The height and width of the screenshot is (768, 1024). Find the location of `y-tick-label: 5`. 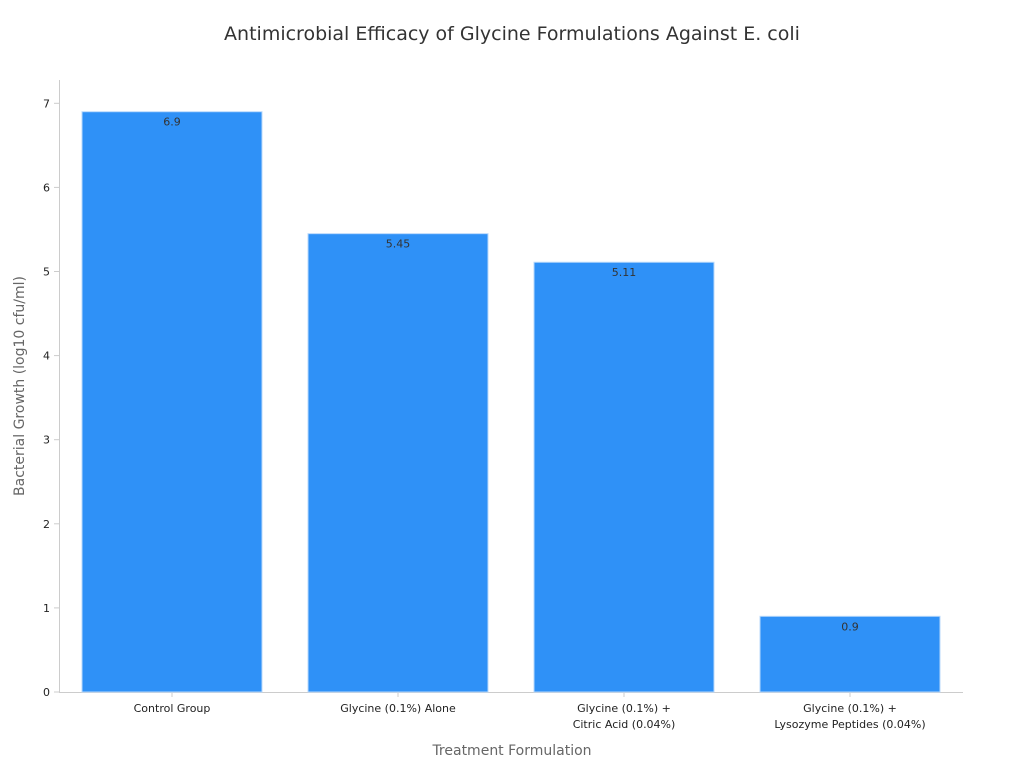

y-tick-label: 5 is located at coordinates (46, 272).